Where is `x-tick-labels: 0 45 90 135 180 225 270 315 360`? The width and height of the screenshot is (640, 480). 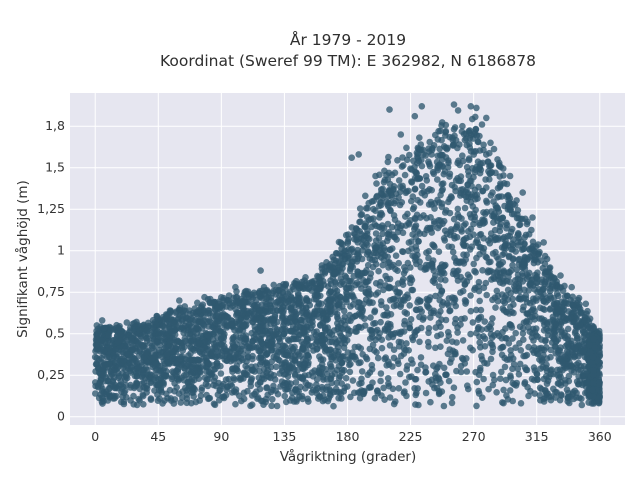 x-tick-labels: 0 45 90 135 180 225 270 315 360 is located at coordinates (351, 436).